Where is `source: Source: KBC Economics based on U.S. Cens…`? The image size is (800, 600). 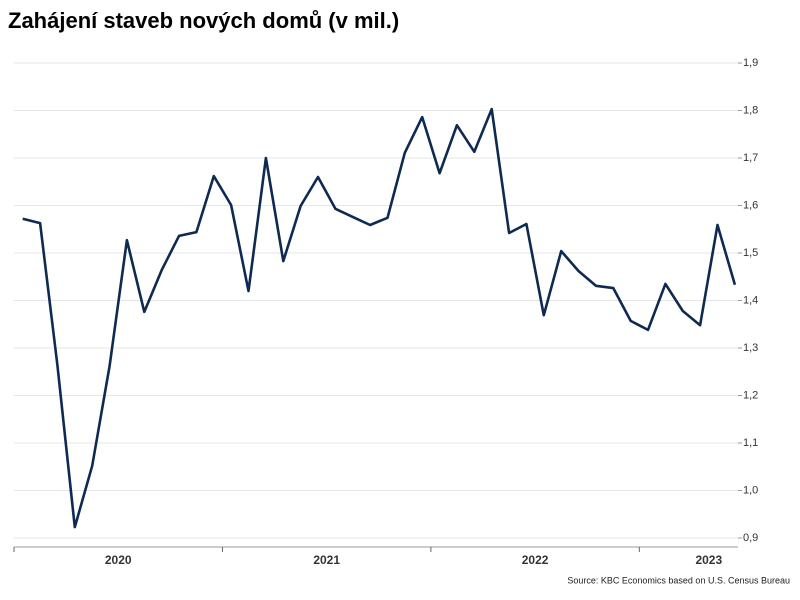 source: Source: KBC Economics based on U.S. Cens… is located at coordinates (678, 580).